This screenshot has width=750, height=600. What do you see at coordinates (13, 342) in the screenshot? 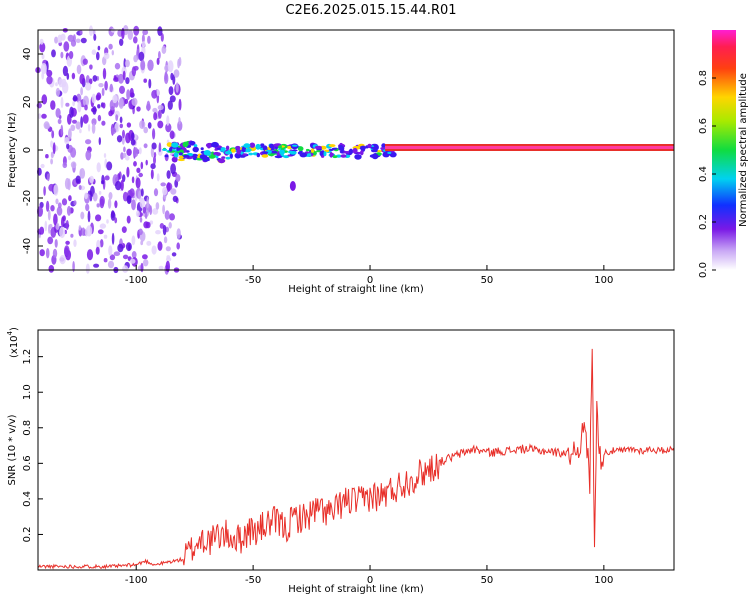
I see `snr-exponent-label: (x104)` at bounding box center [13, 342].